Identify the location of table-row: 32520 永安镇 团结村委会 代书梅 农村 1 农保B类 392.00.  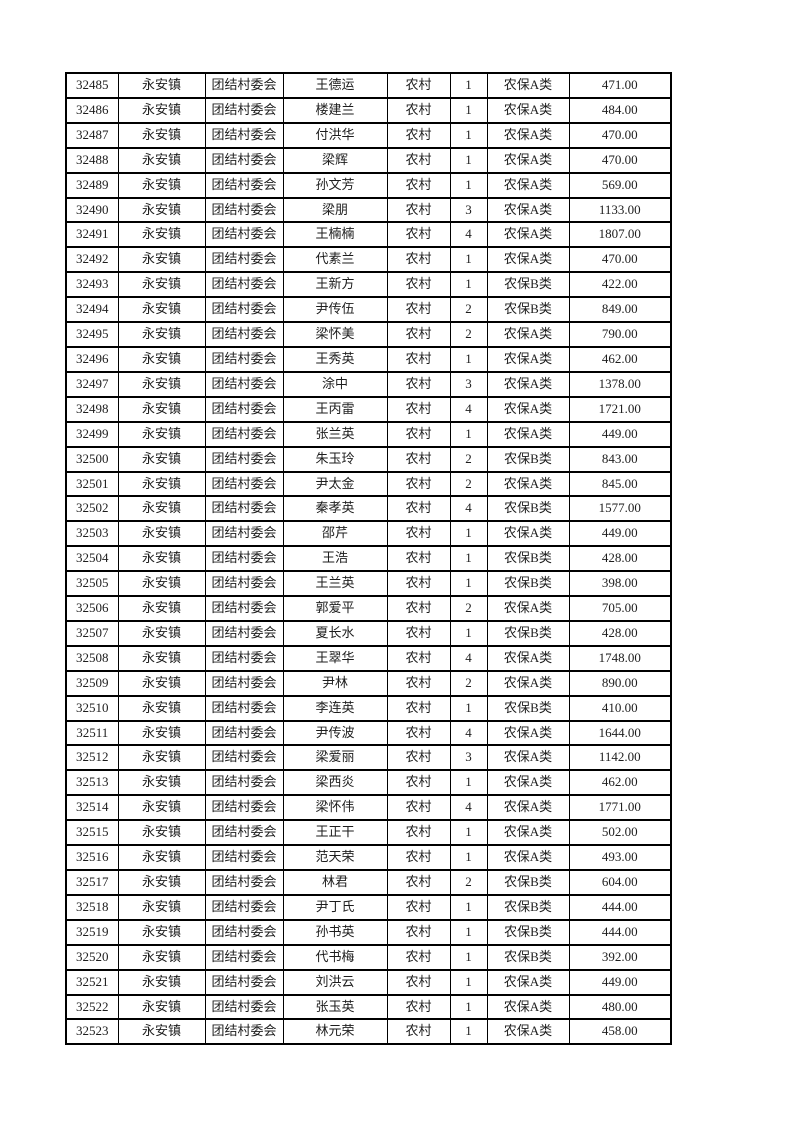
(368, 957).